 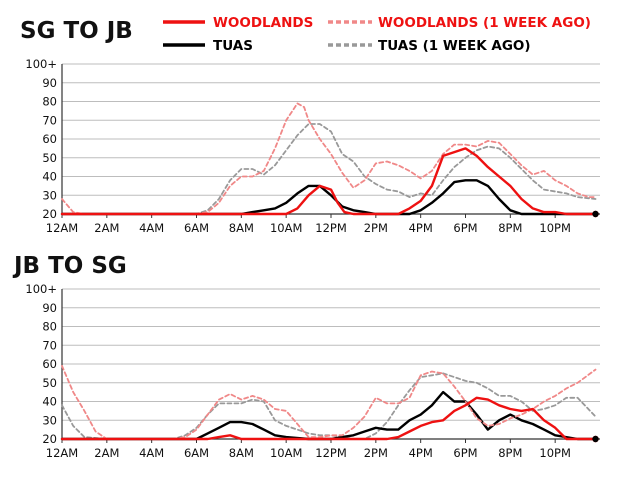 I want to click on series-line-woodlands, so click(x=329, y=402).